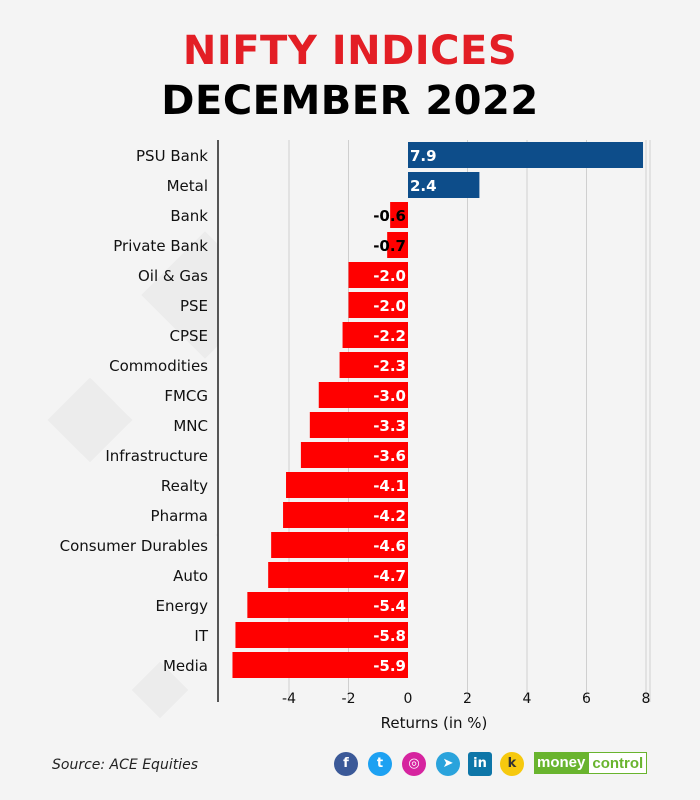 The height and width of the screenshot is (800, 700). Describe the element at coordinates (480, 764) in the screenshot. I see `linkedin-icon: in` at that location.